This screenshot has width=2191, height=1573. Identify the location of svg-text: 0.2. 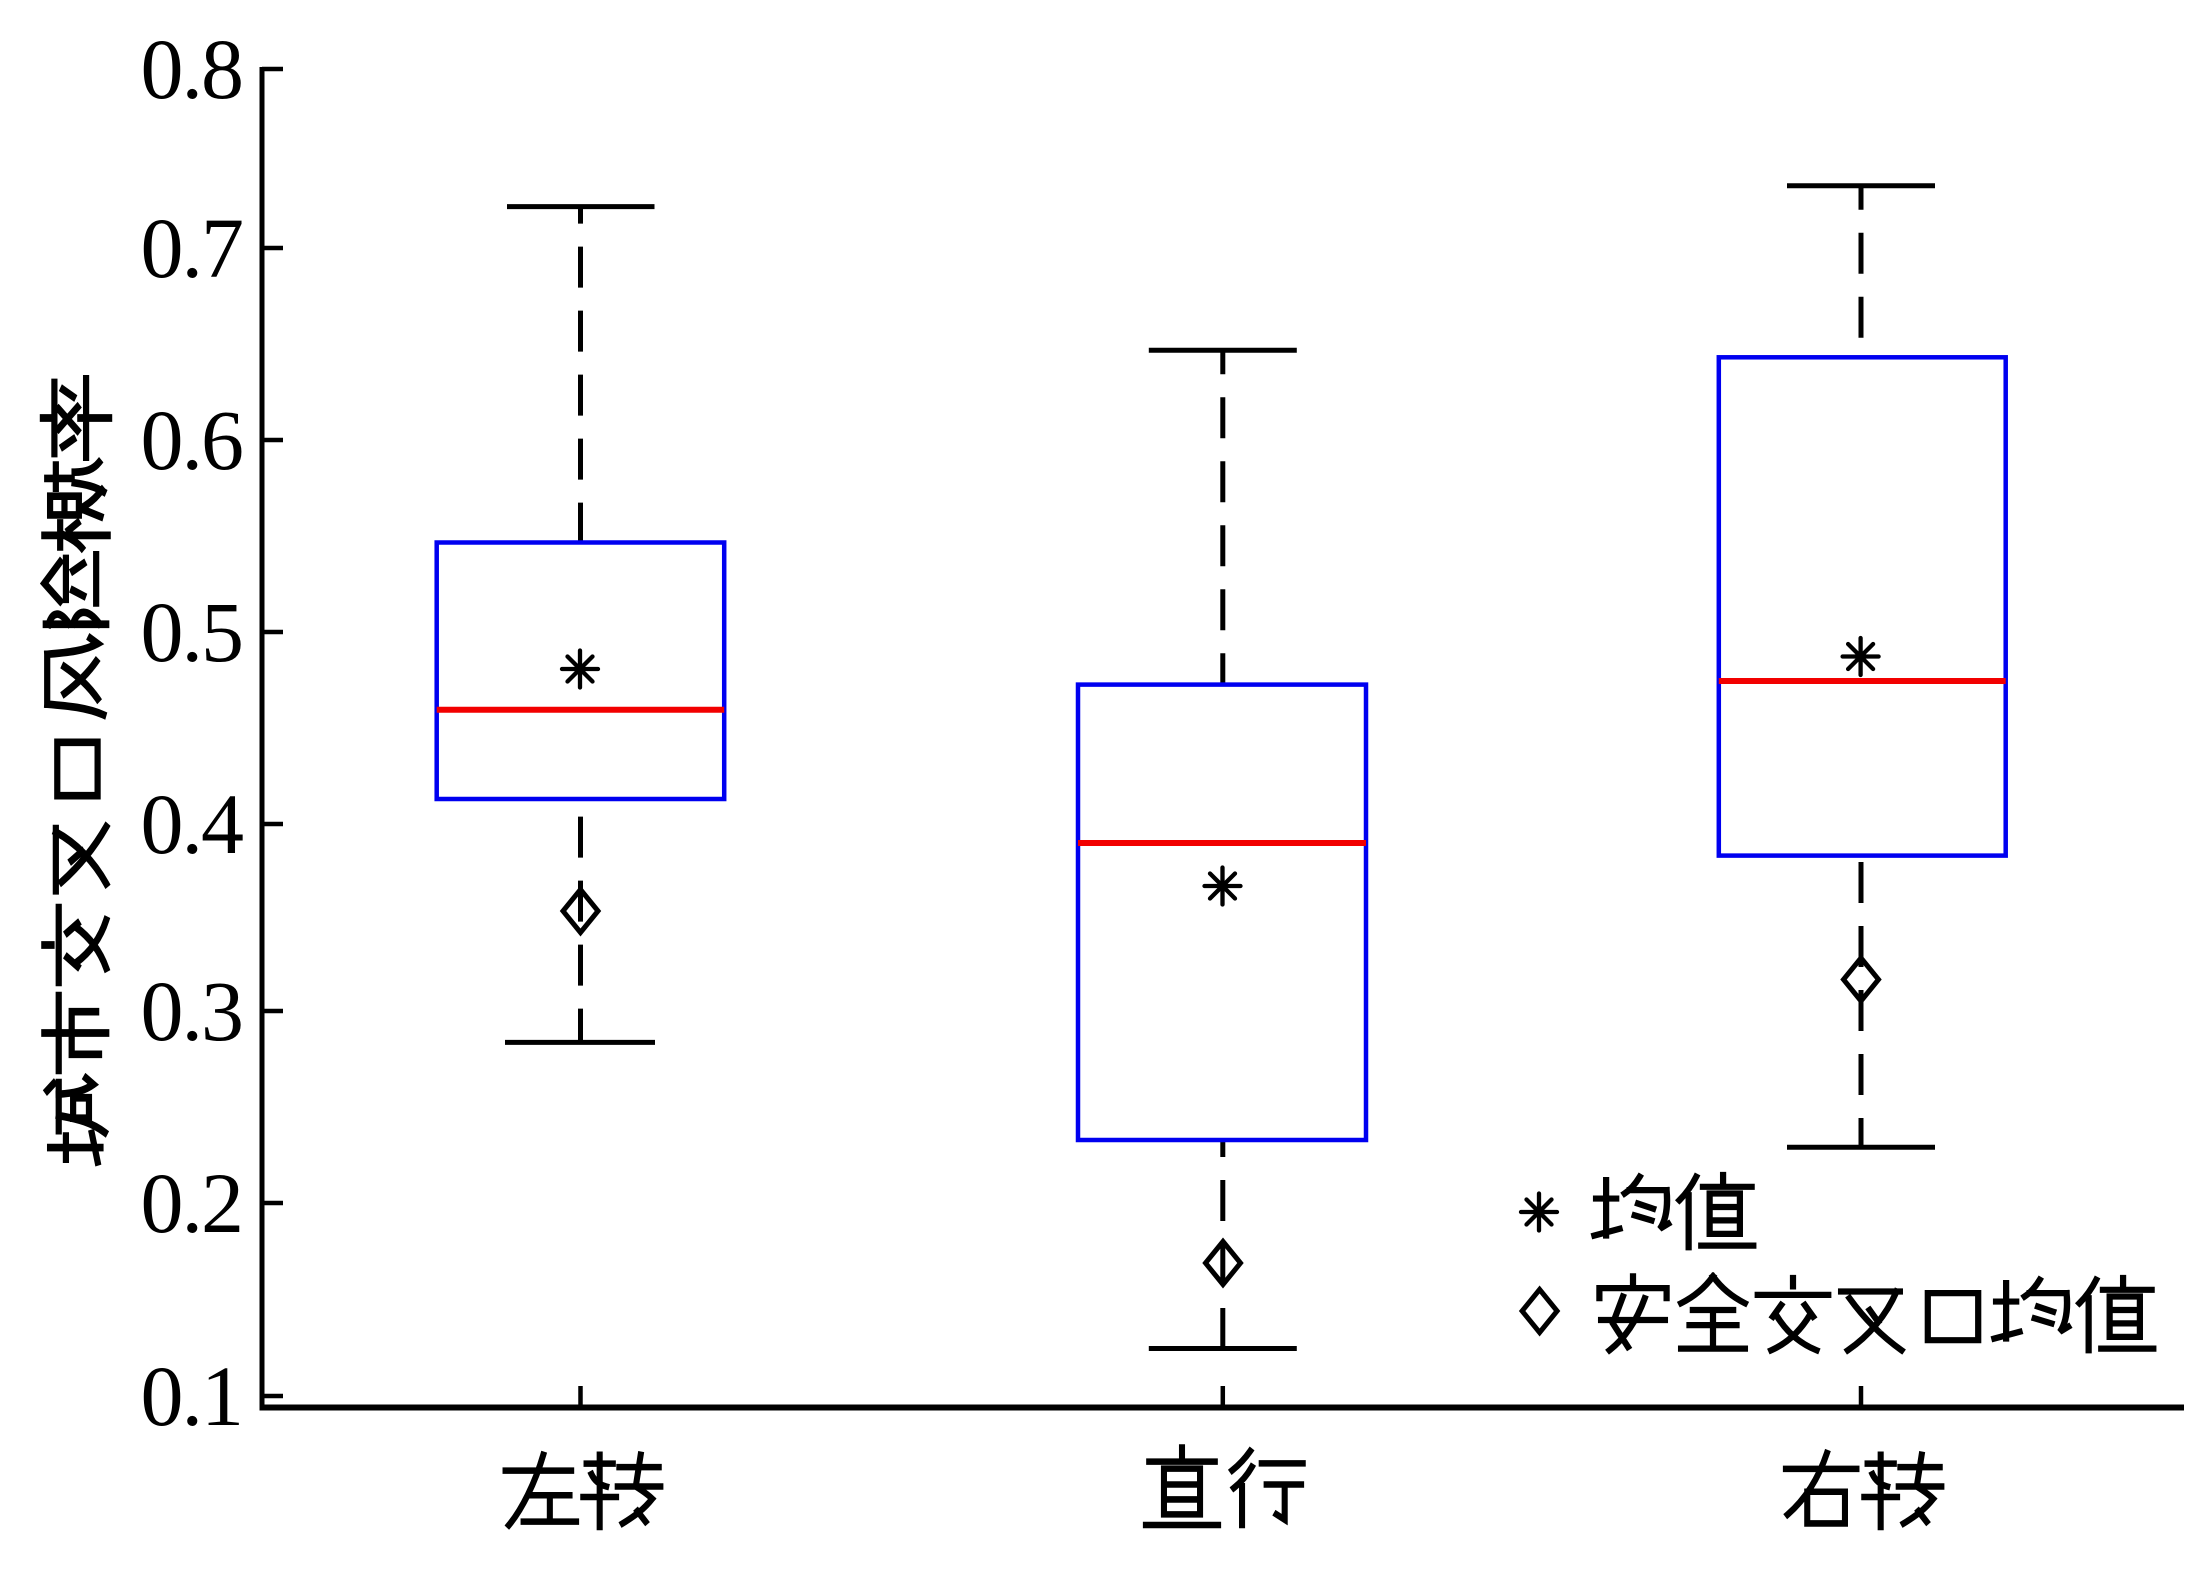
(192, 1203).